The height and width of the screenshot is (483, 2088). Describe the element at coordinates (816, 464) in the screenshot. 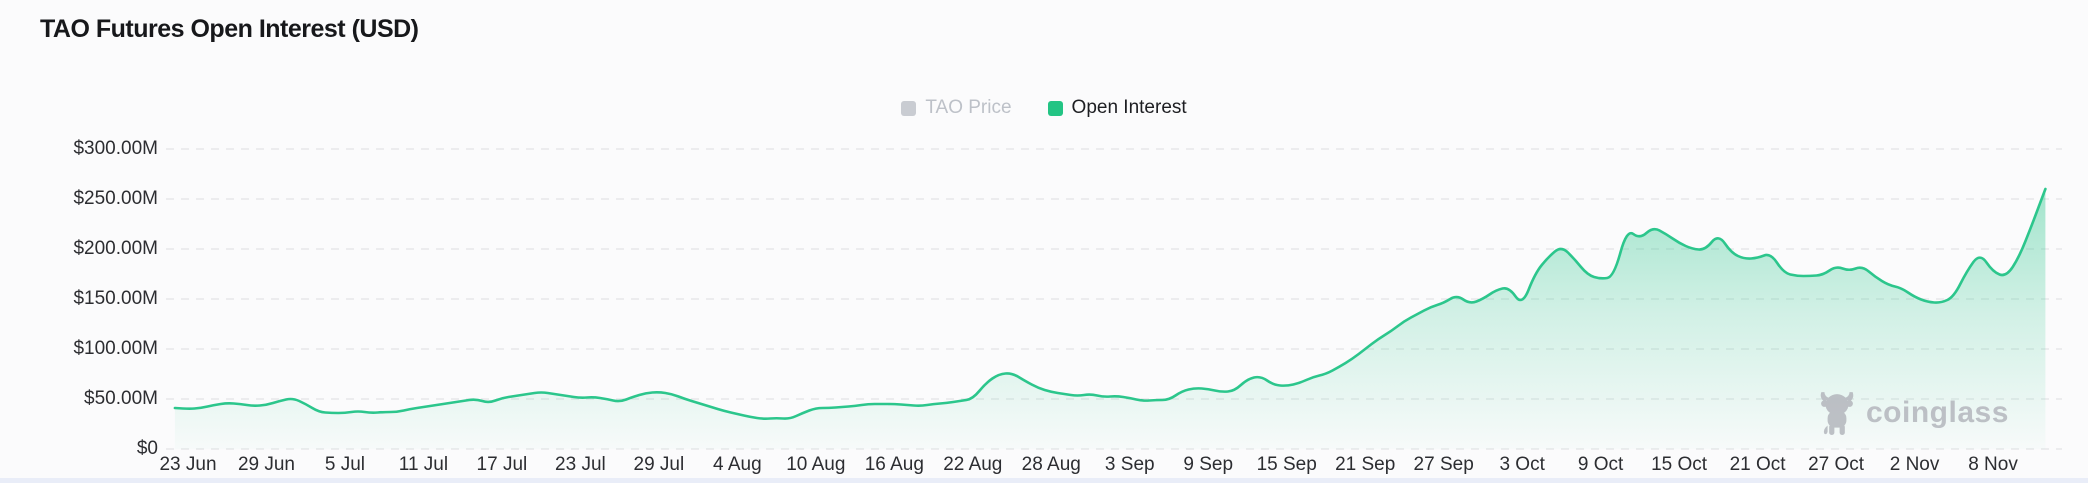

I see `x-axis-label: 10 Aug` at that location.